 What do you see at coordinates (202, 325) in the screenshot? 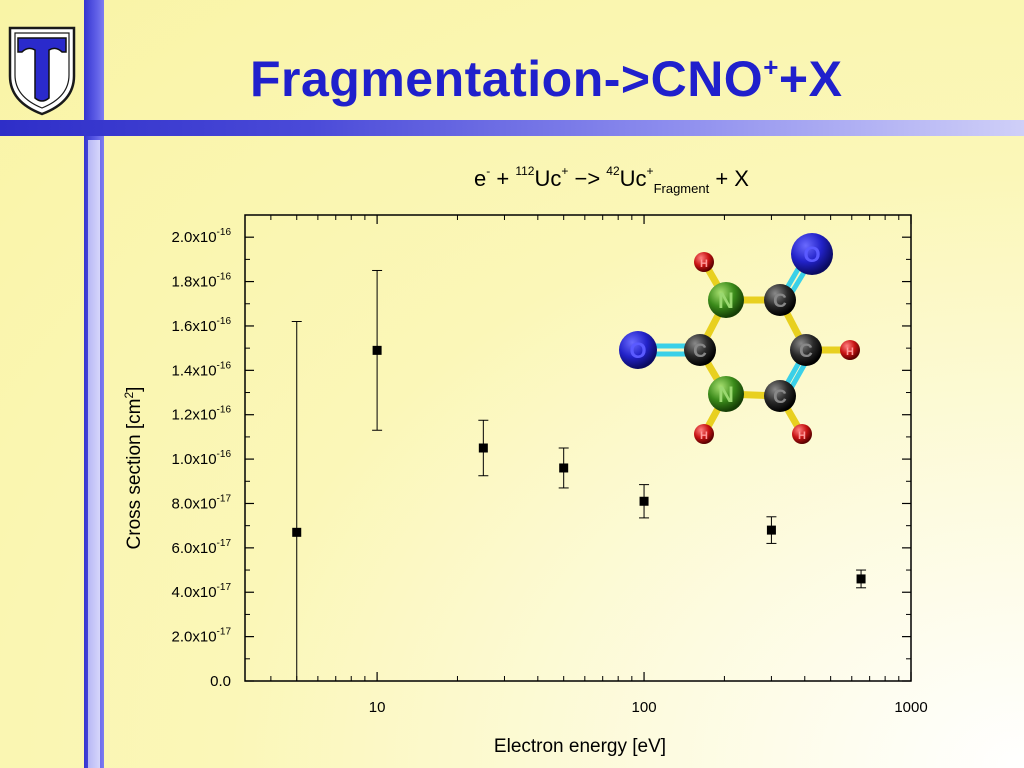
I see `y-tick-label: 1.6x10⁻¹⁶` at bounding box center [202, 325].